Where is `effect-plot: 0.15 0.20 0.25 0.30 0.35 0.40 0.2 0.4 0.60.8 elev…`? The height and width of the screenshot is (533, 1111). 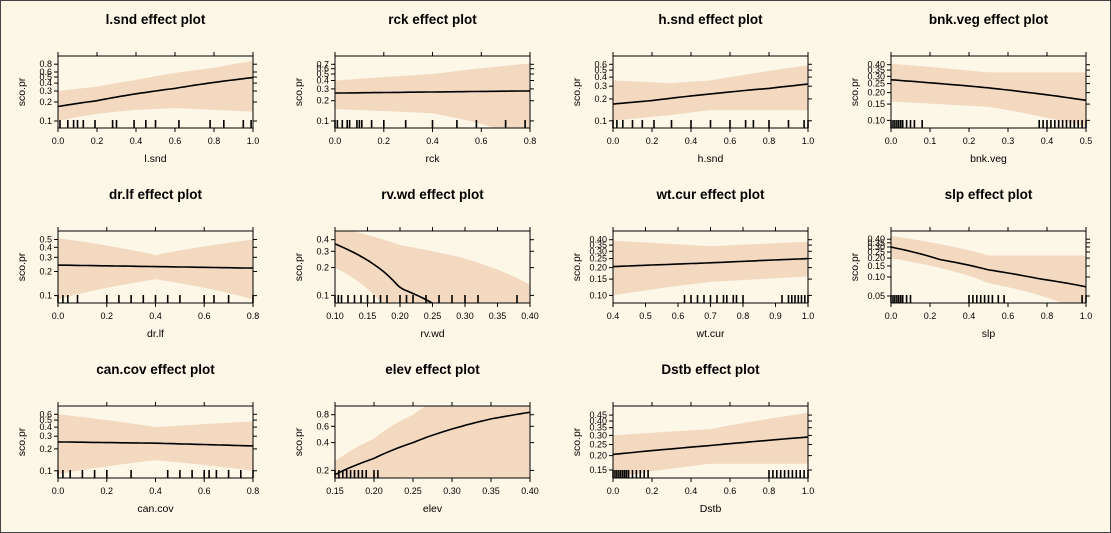
effect-plot: 0.15 0.20 0.25 0.30 0.35 0.40 0.2 0.4 0.60.8 elev… is located at coordinates (416, 438).